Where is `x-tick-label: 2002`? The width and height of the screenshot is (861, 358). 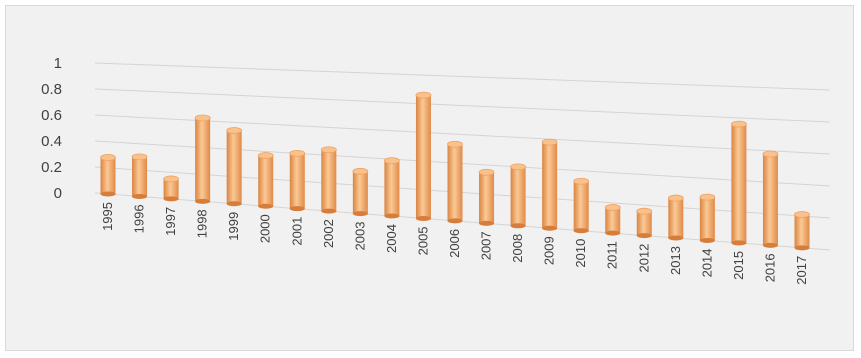
x-tick-label: 2002 is located at coordinates (328, 233).